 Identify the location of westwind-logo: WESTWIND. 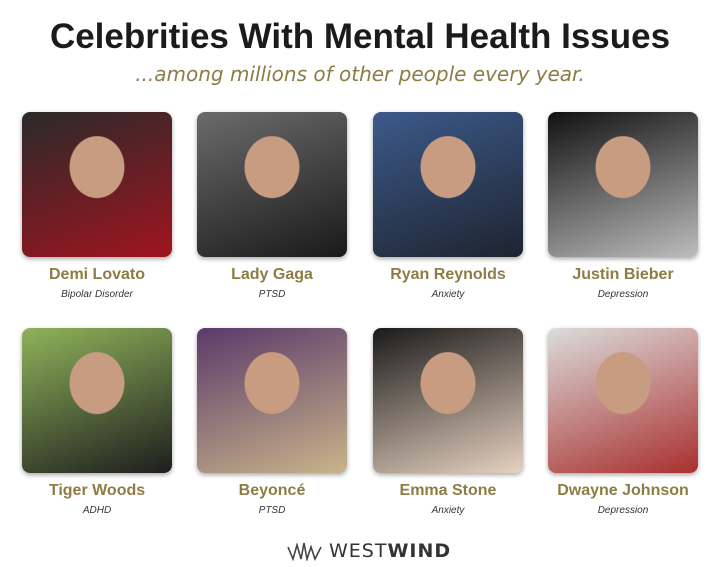
(369, 551).